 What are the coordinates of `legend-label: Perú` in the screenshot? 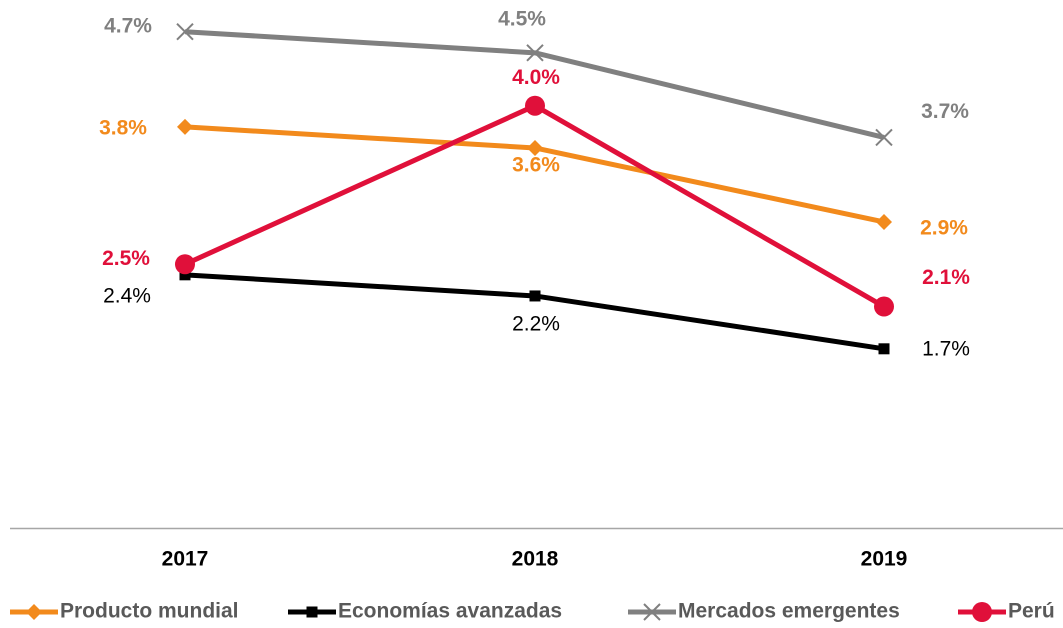 It's located at (1031, 611).